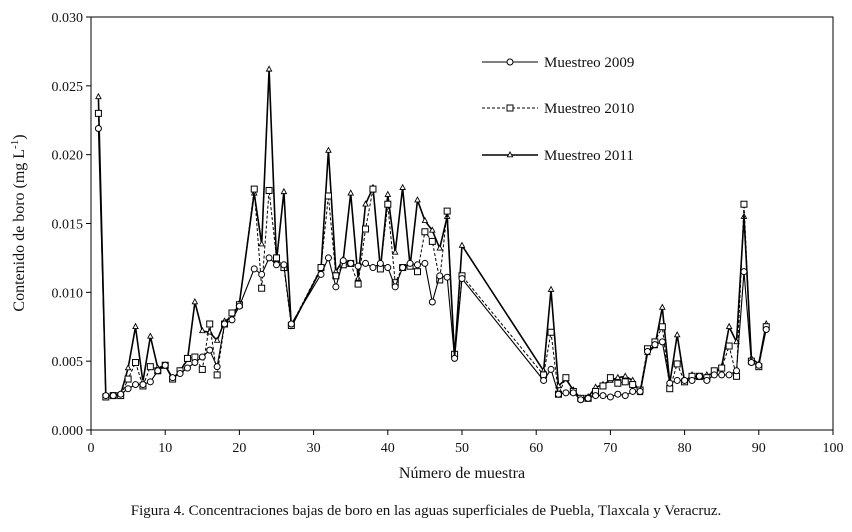  Describe the element at coordinates (68, 156) in the screenshot. I see `y-tick-label: 0.020` at that location.